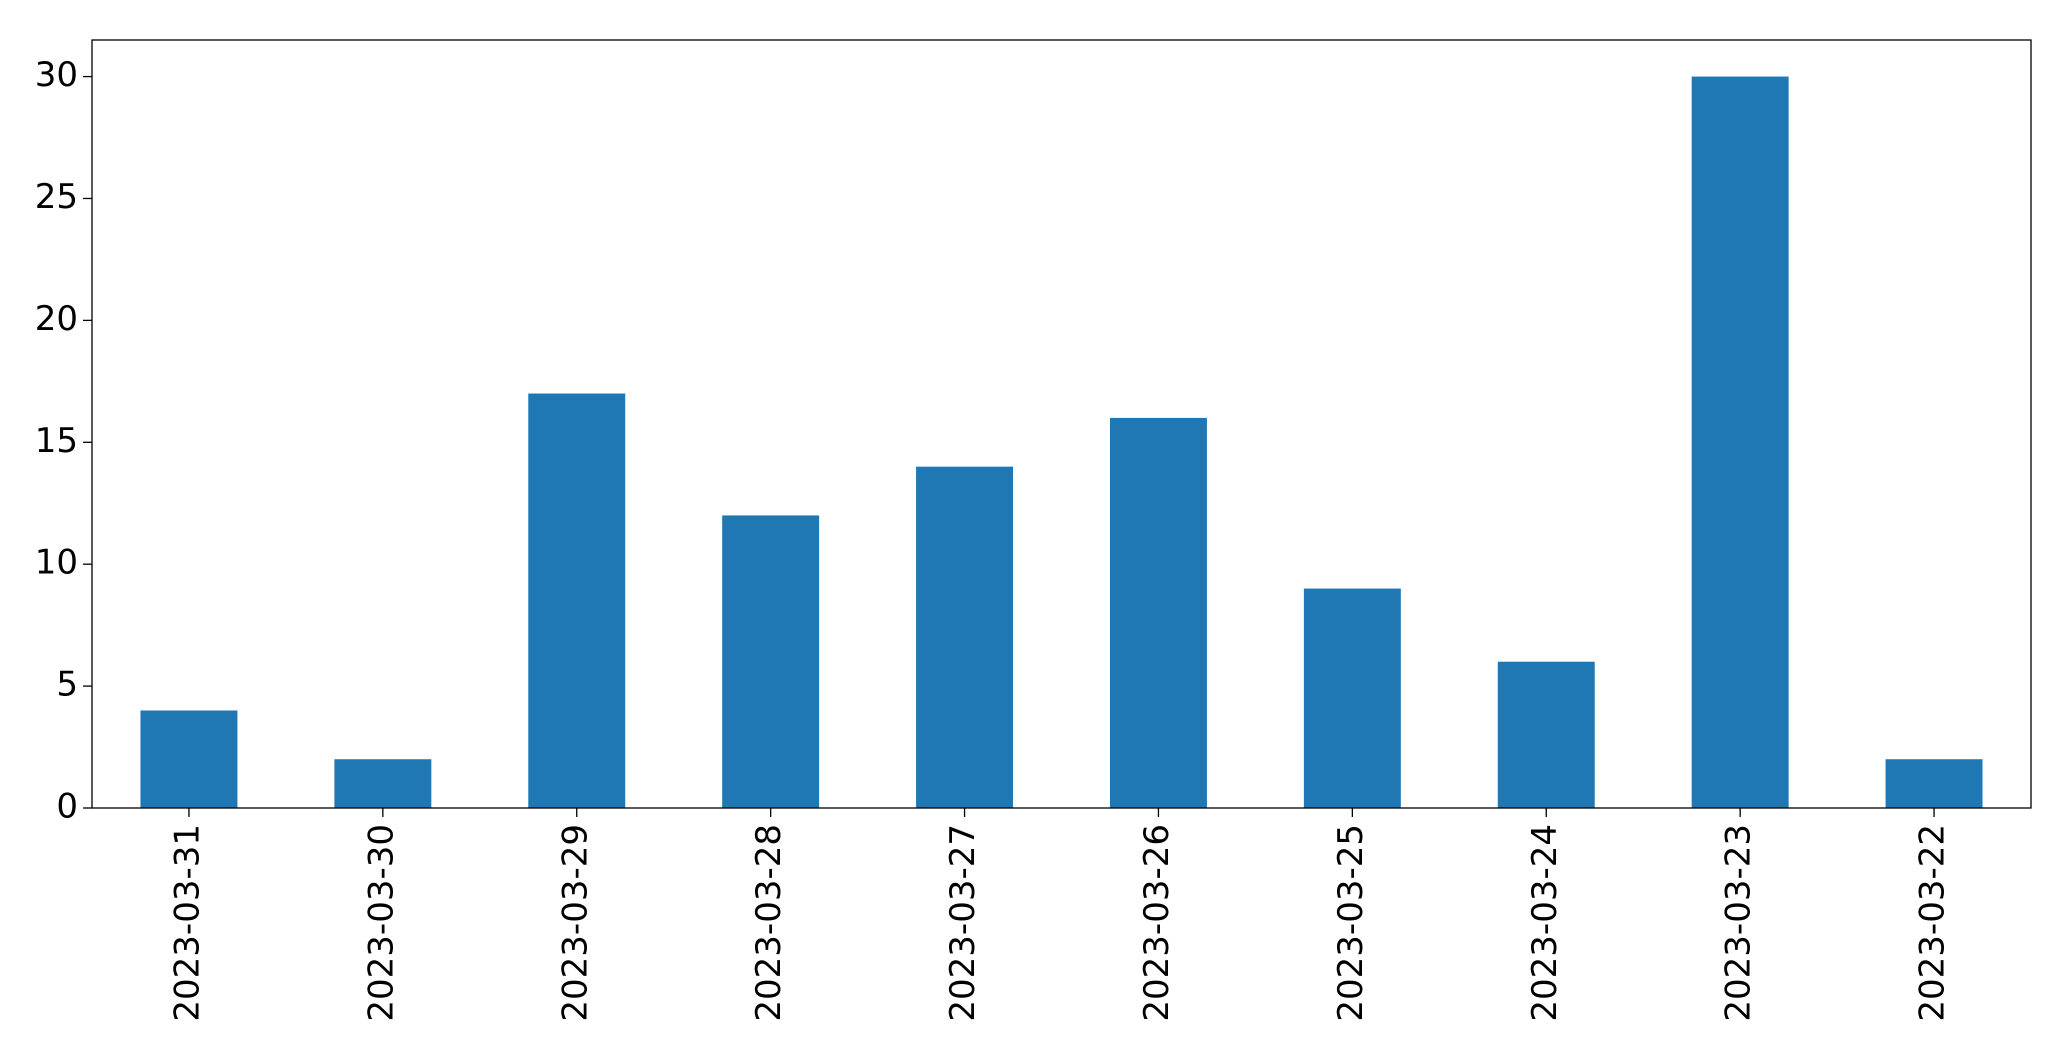  Describe the element at coordinates (56, 441) in the screenshot. I see `y-tick-label: 15` at that location.